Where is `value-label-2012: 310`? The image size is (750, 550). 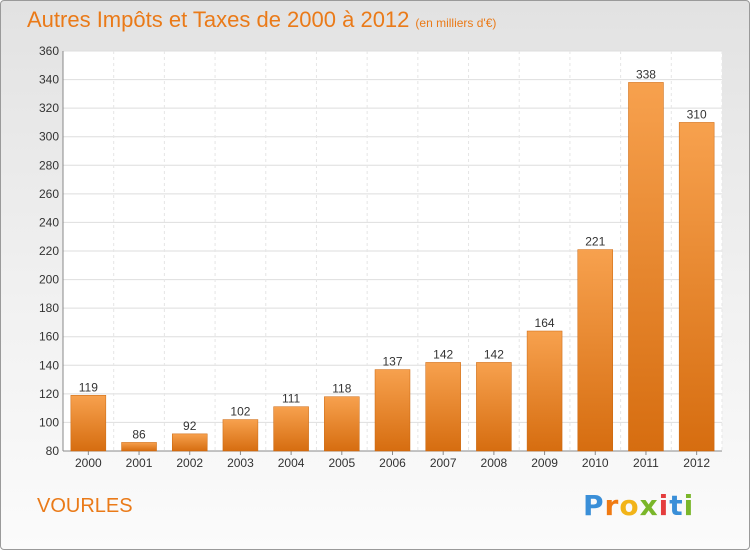 value-label-2012: 310 is located at coordinates (697, 114).